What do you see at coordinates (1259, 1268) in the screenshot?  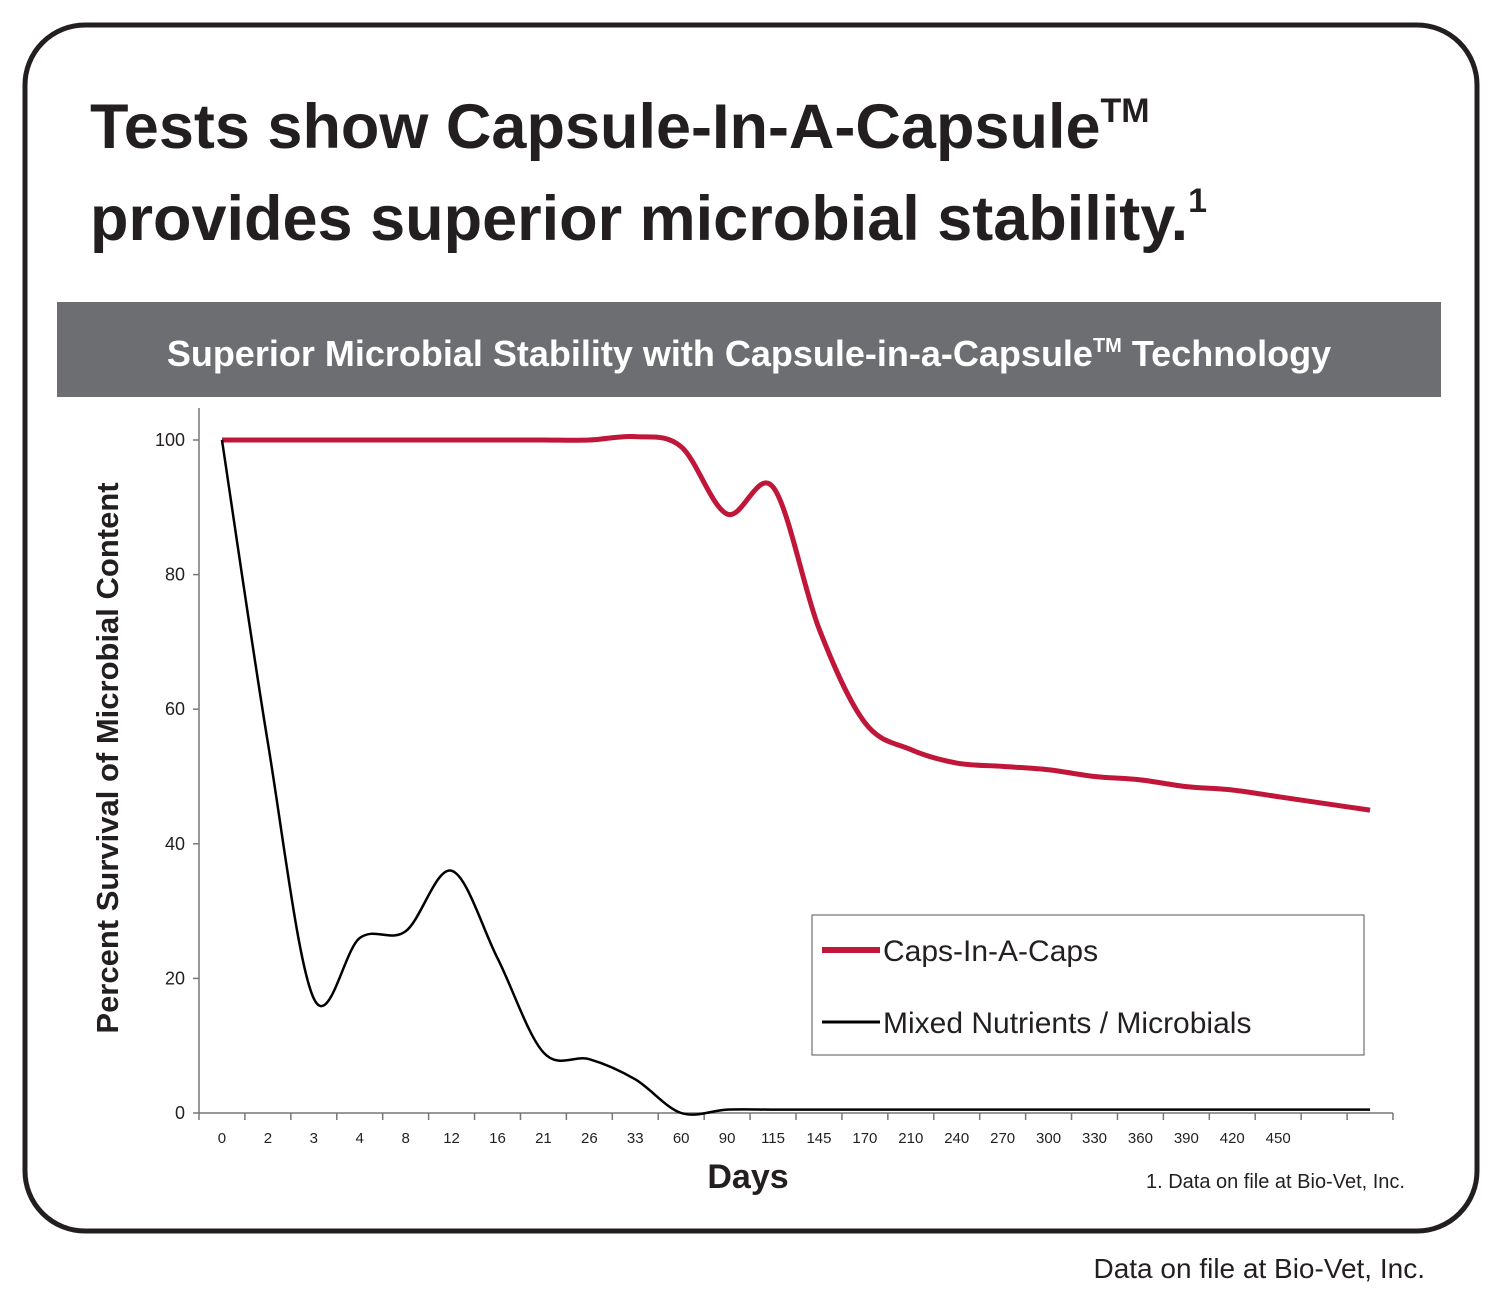 I see `footer-note: Data on file at Bio-Vet, Inc.` at bounding box center [1259, 1268].